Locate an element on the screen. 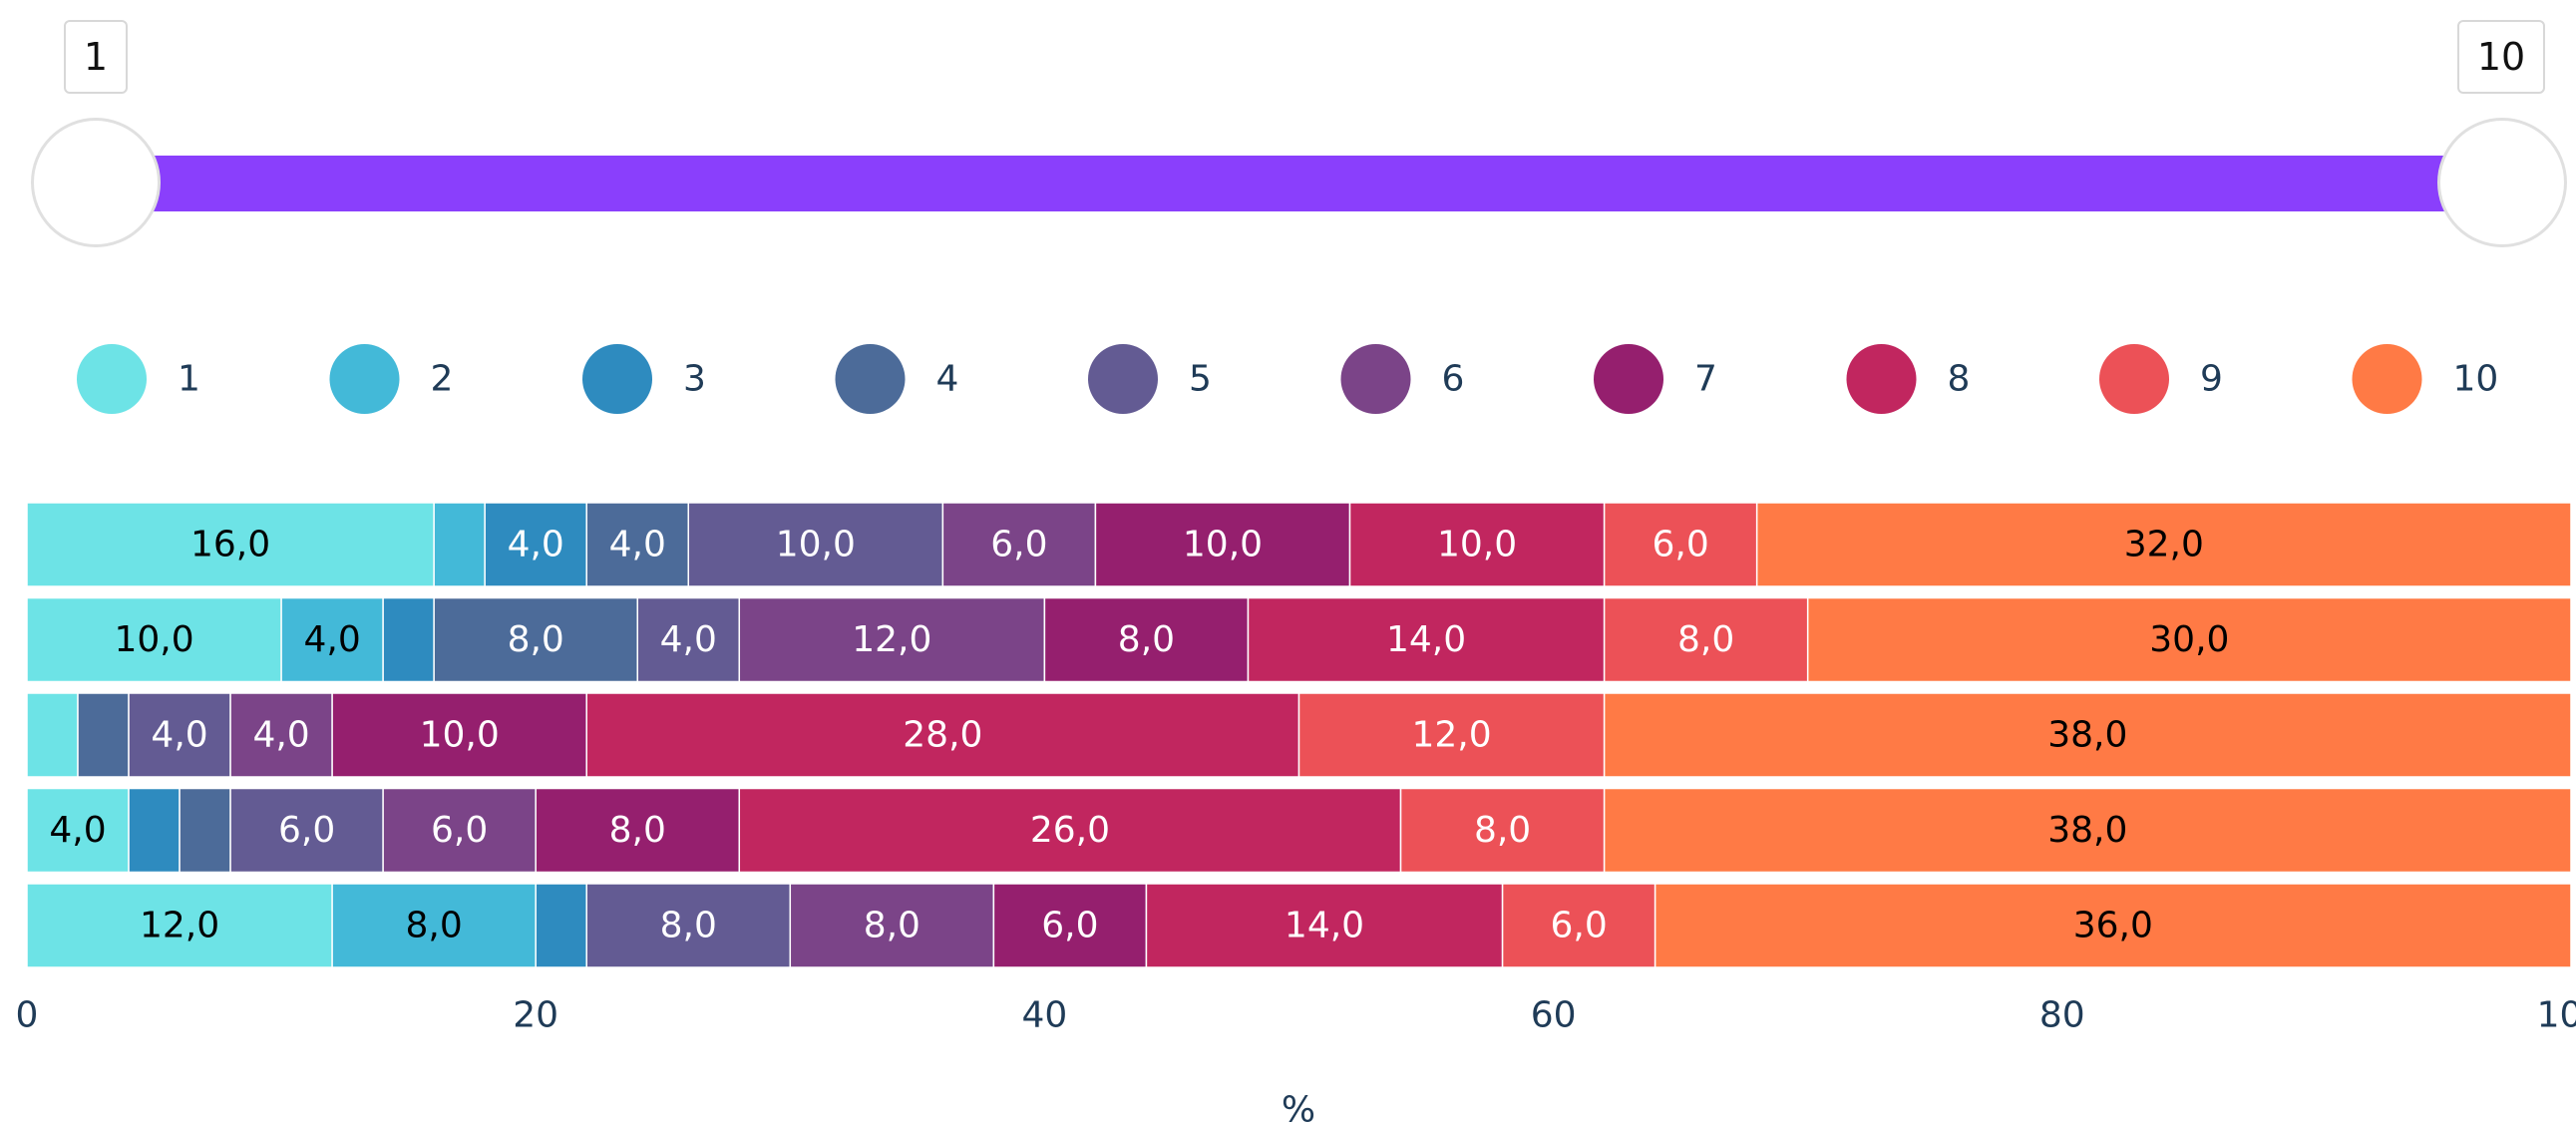 This screenshot has width=2576, height=1127. data-label-row1-series1: 16,0 is located at coordinates (230, 545).